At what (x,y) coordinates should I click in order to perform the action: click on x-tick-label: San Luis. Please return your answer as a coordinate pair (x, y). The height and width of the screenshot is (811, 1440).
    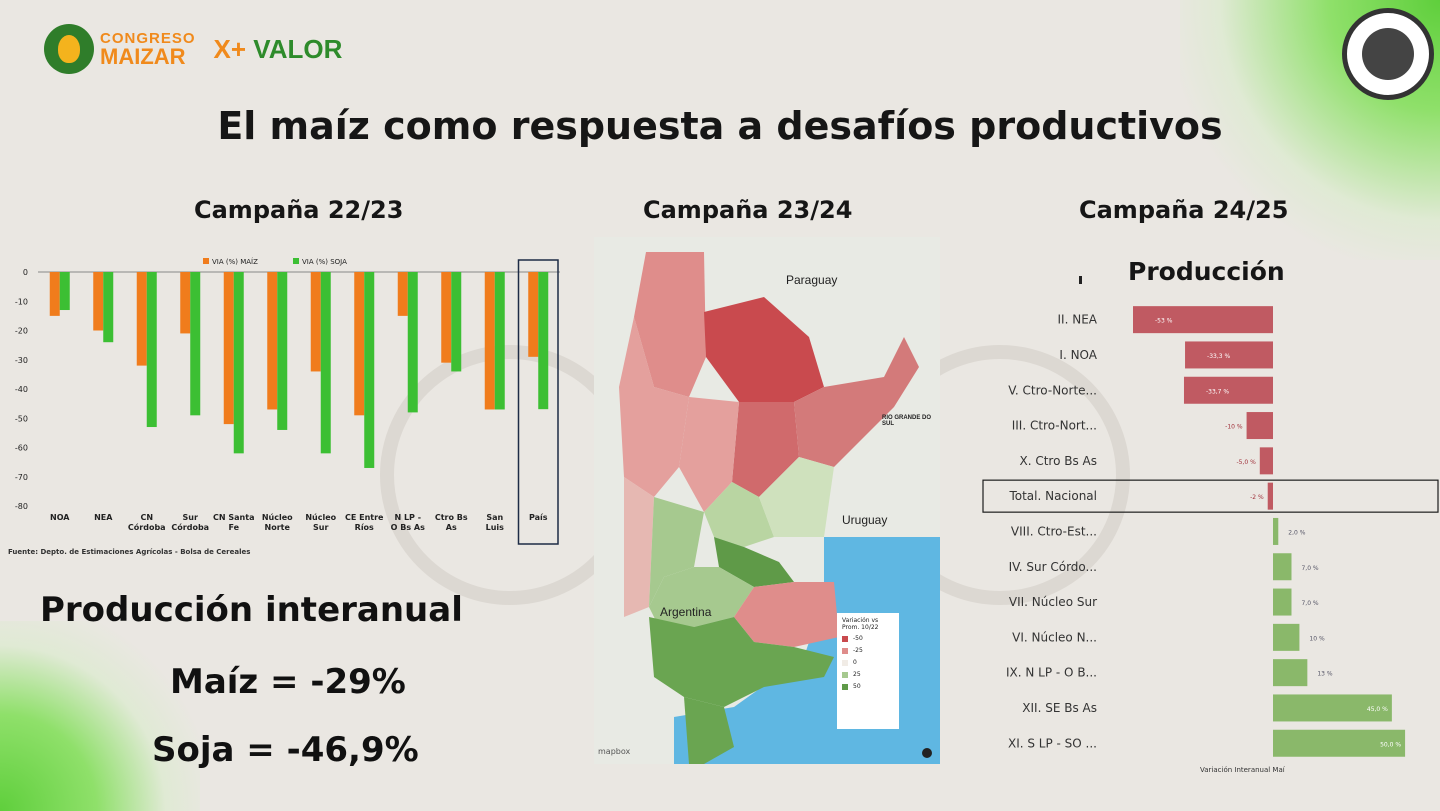
    Looking at the image, I should click on (495, 522).